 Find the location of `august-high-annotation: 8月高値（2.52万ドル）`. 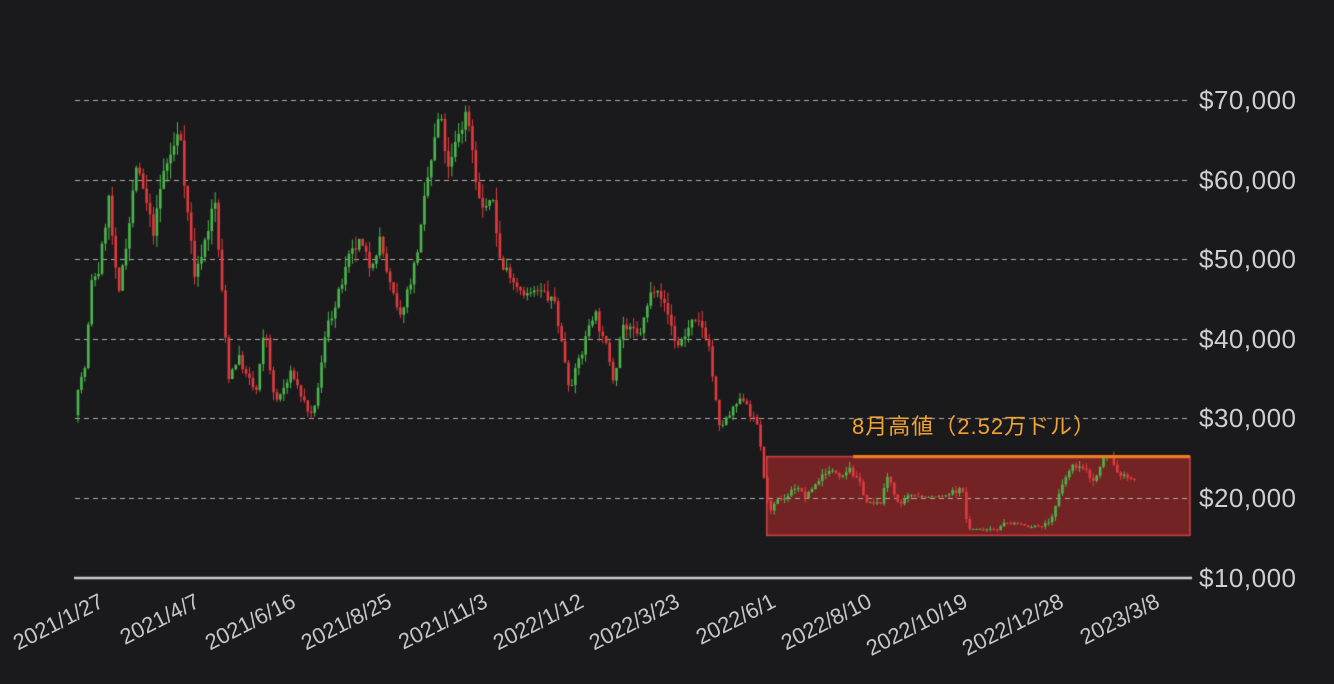

august-high-annotation: 8月高値（2.52万ドル） is located at coordinates (974, 426).